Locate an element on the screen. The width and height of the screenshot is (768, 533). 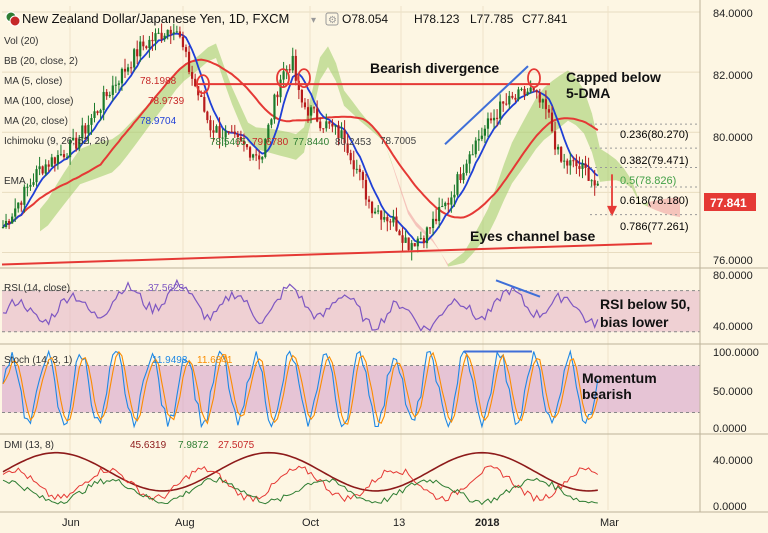
ichimoku-value: 77.8440 is located at coordinates (311, 142).